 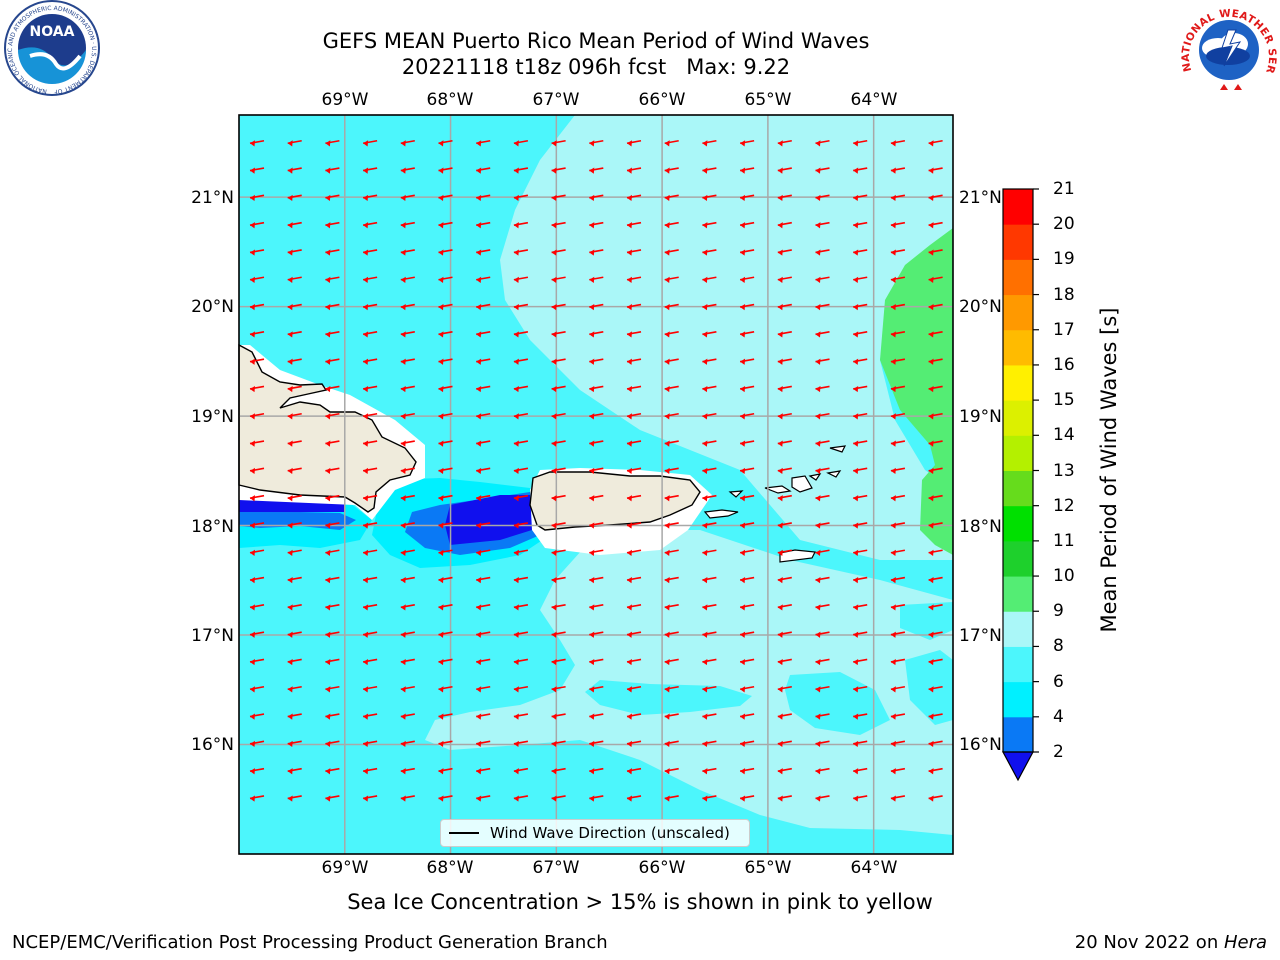 What do you see at coordinates (1064, 435) in the screenshot?
I see `colorbar-tick-label: 14` at bounding box center [1064, 435].